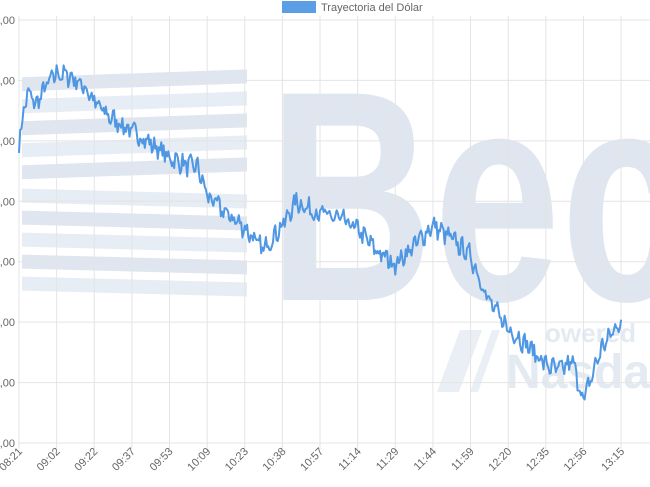 This screenshot has height=487, width=650. Describe the element at coordinates (613, 460) in the screenshot. I see `x-tick-label: 13:15` at that location.